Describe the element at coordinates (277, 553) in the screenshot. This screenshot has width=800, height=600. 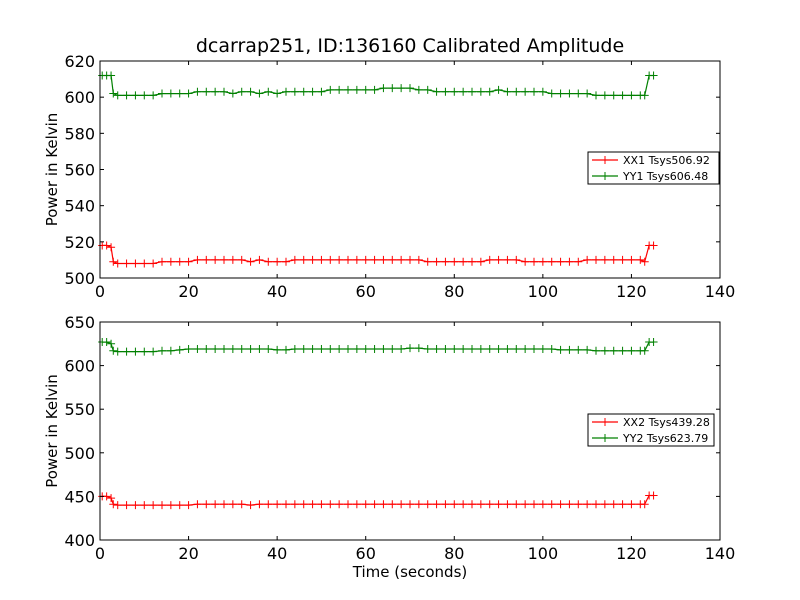
I see `x-tick-label: 40` at that location.